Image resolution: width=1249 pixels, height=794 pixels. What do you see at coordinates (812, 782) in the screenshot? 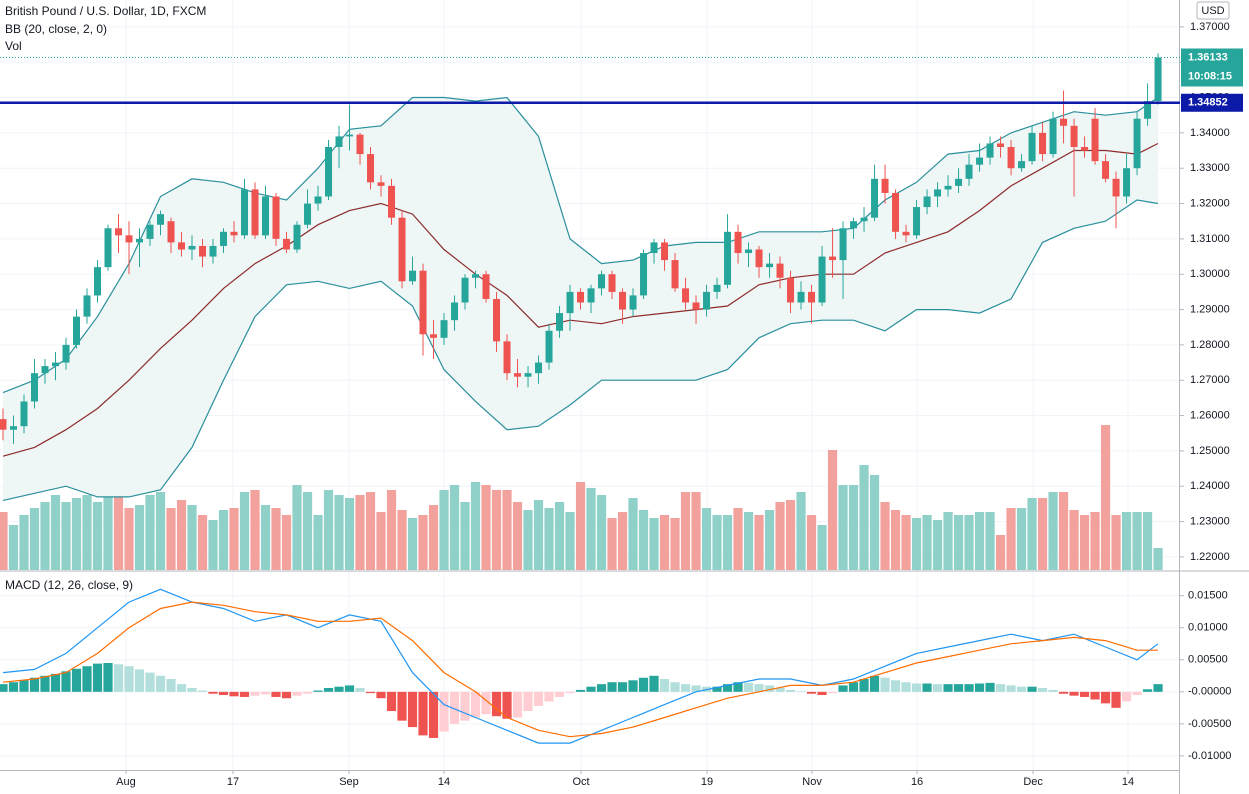
I see `x-tick-label: Nov` at bounding box center [812, 782].